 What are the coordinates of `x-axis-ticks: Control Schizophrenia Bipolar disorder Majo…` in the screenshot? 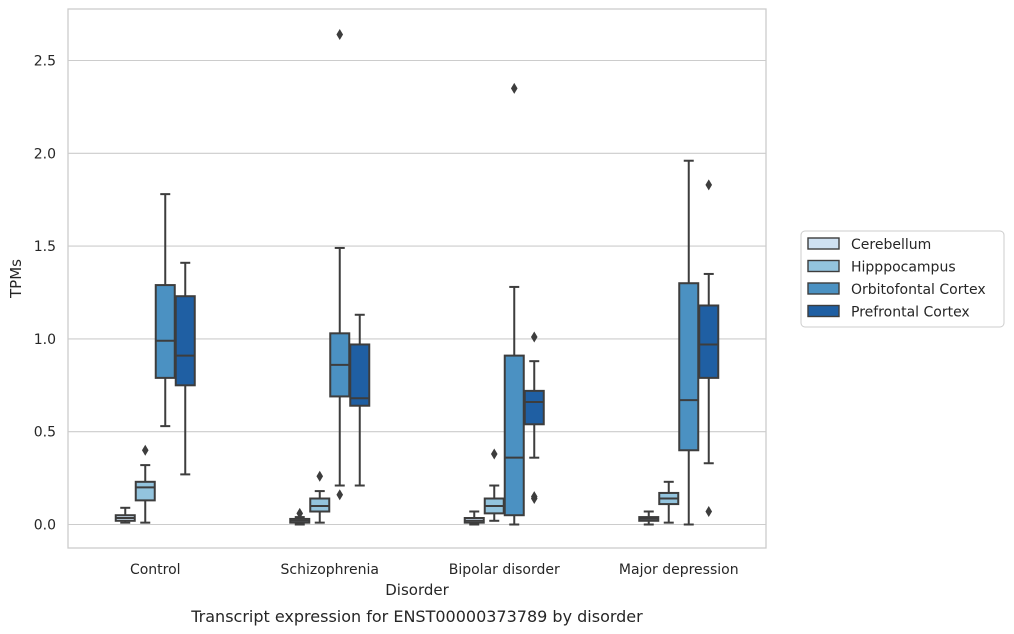 It's located at (434, 570).